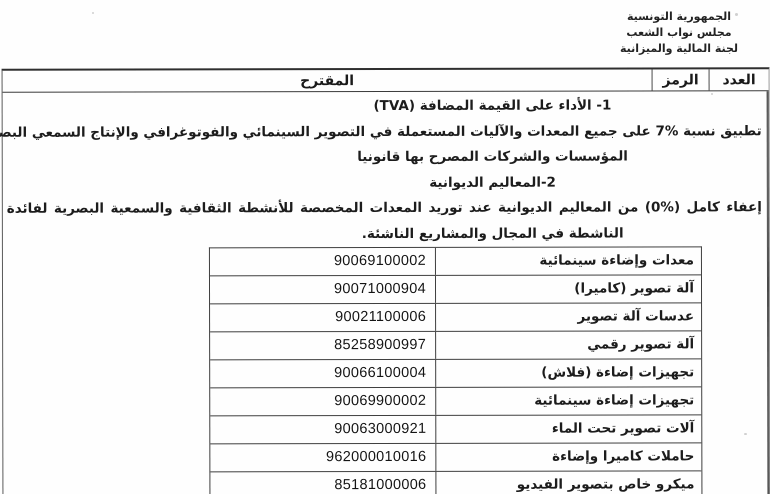  I want to click on equipment-row: حاملات كاميرا وإضاءة 962000010016, so click(456, 458).